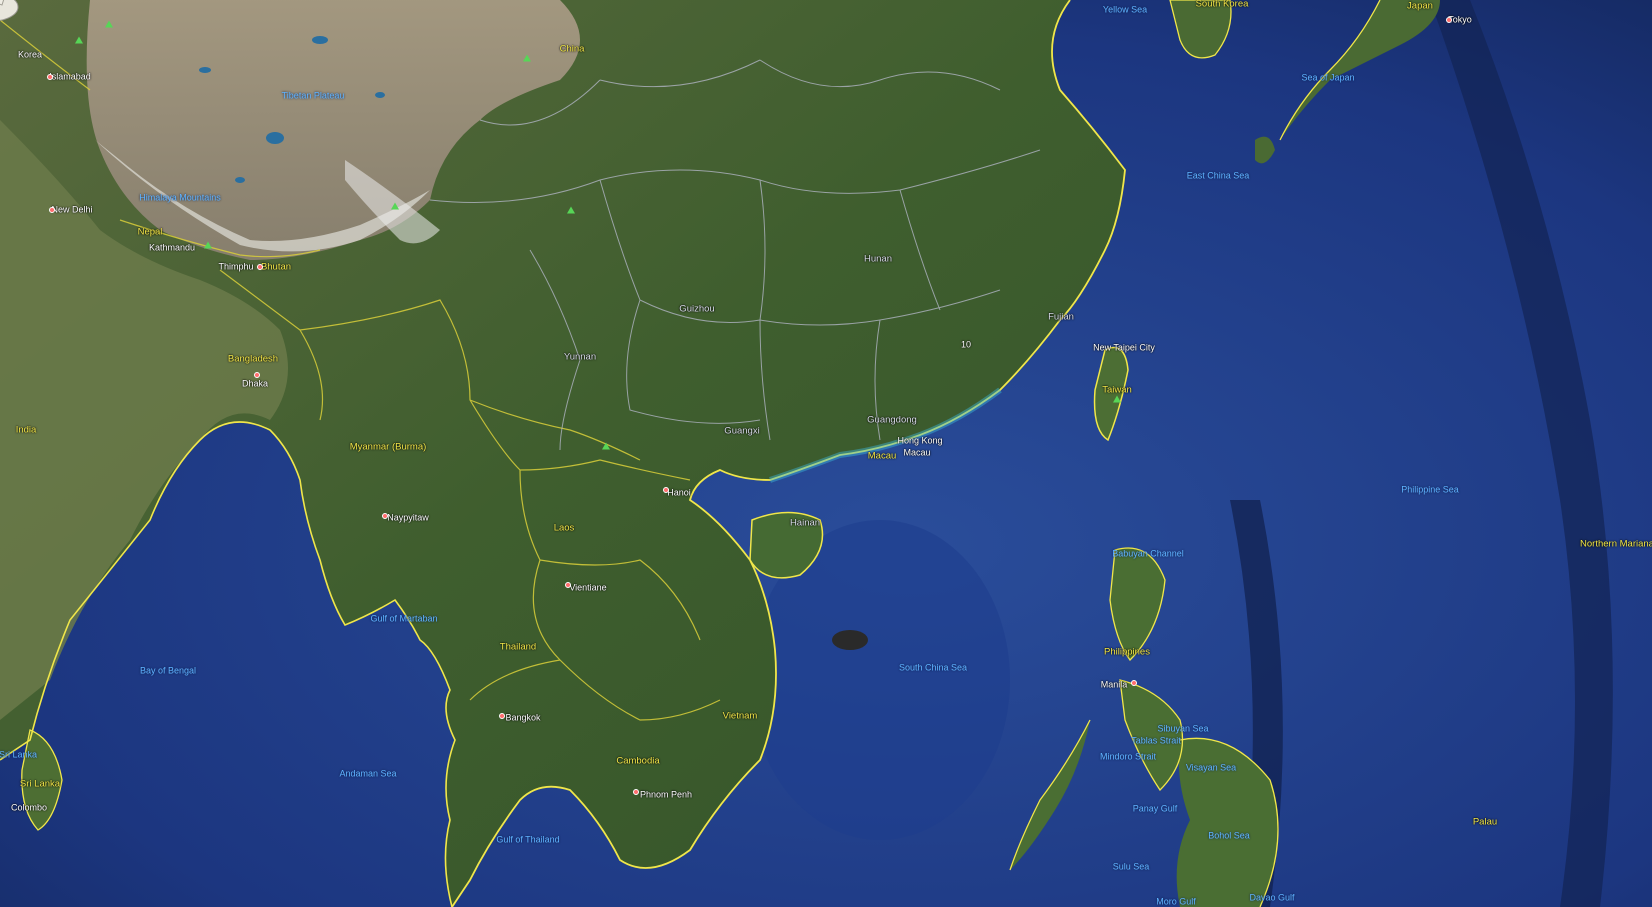 This screenshot has height=907, width=1652. I want to click on label-himalaya: Himalaya Mountains, so click(180, 197).